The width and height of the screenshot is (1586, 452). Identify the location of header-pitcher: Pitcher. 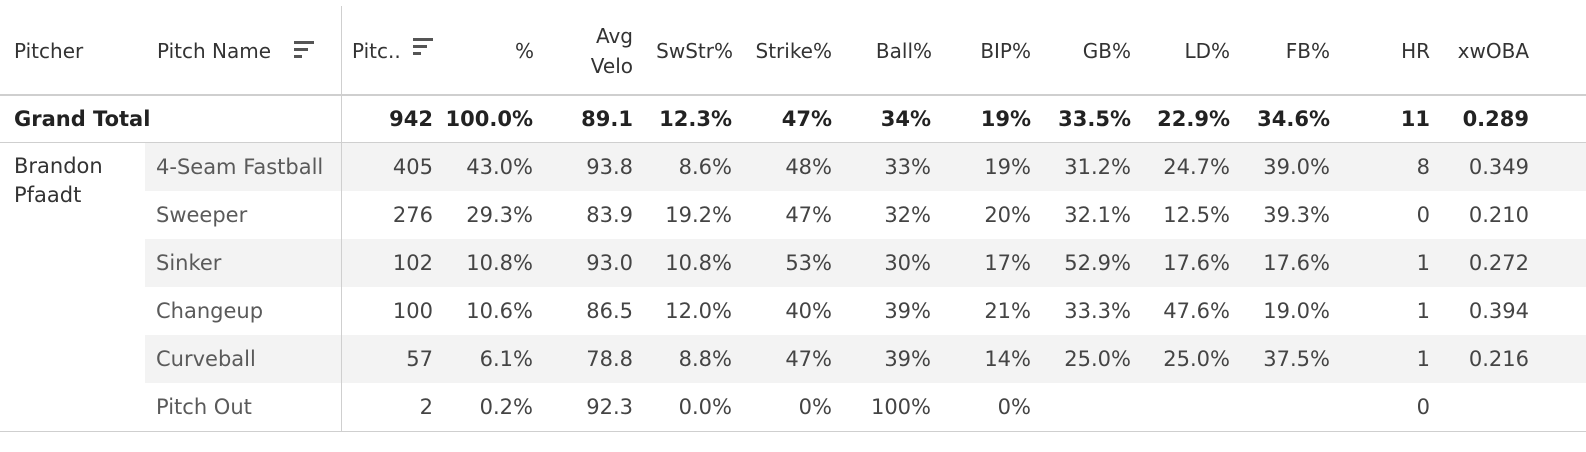
(49, 51).